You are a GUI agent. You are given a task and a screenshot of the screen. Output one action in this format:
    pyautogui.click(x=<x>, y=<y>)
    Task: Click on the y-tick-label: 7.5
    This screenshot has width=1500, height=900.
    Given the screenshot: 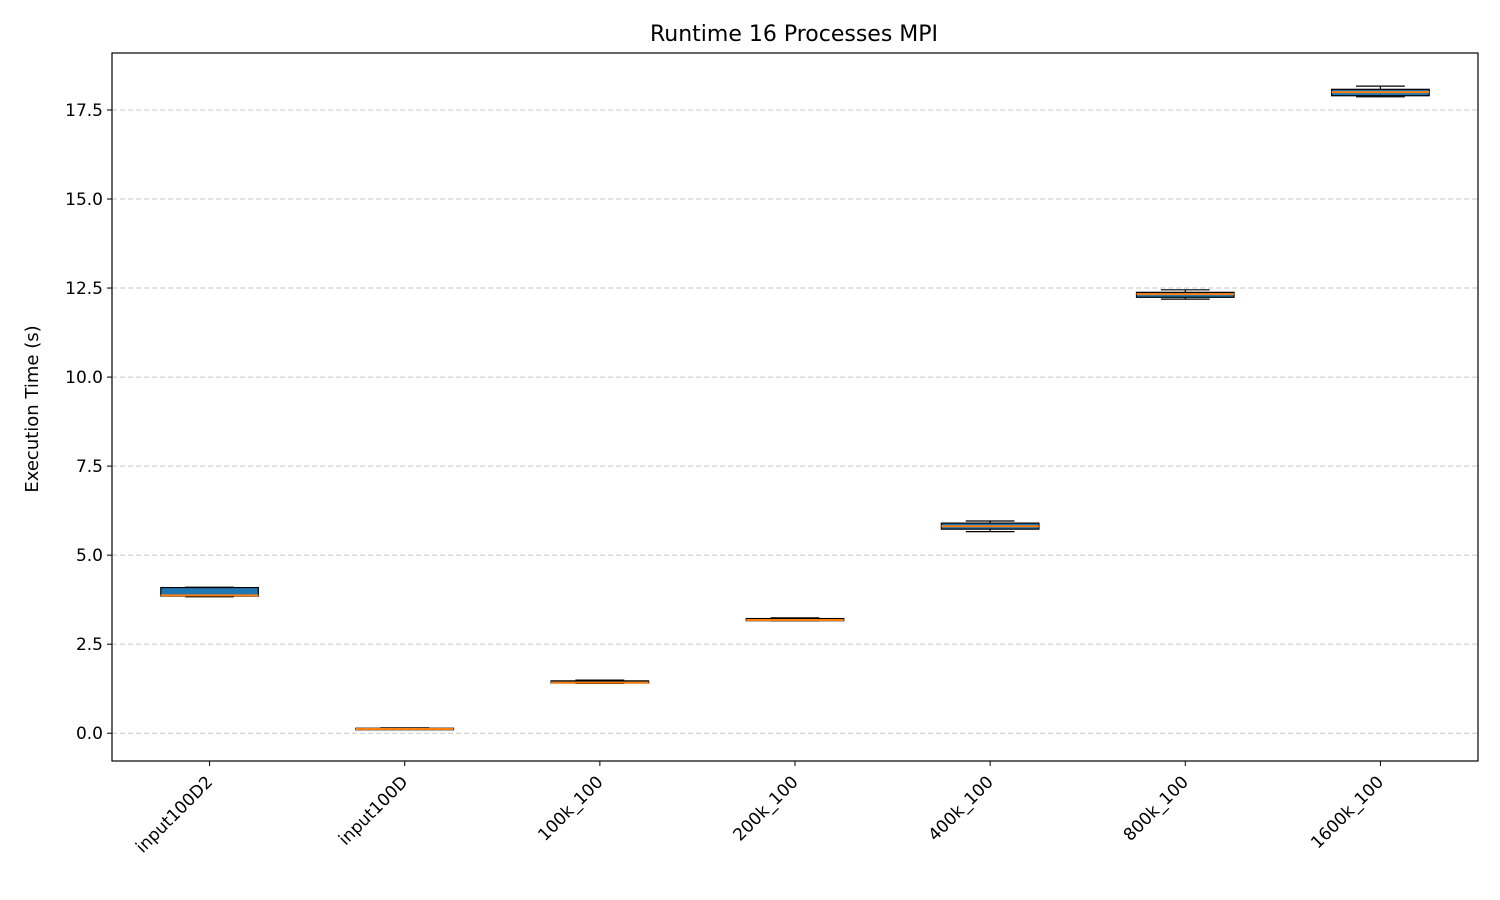 What is the action you would take?
    pyautogui.click(x=89, y=467)
    